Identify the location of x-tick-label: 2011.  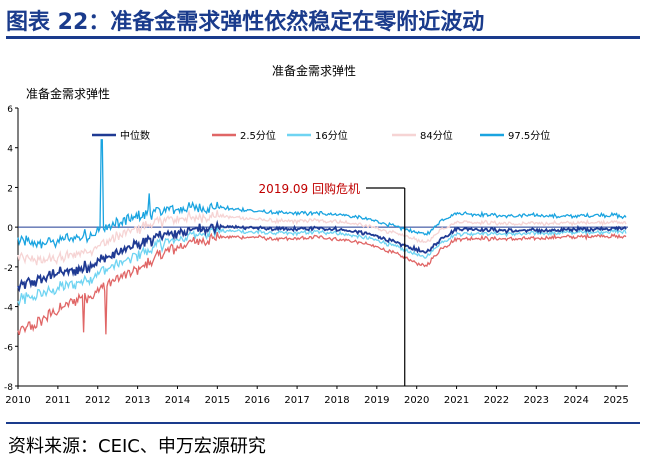
(57, 400).